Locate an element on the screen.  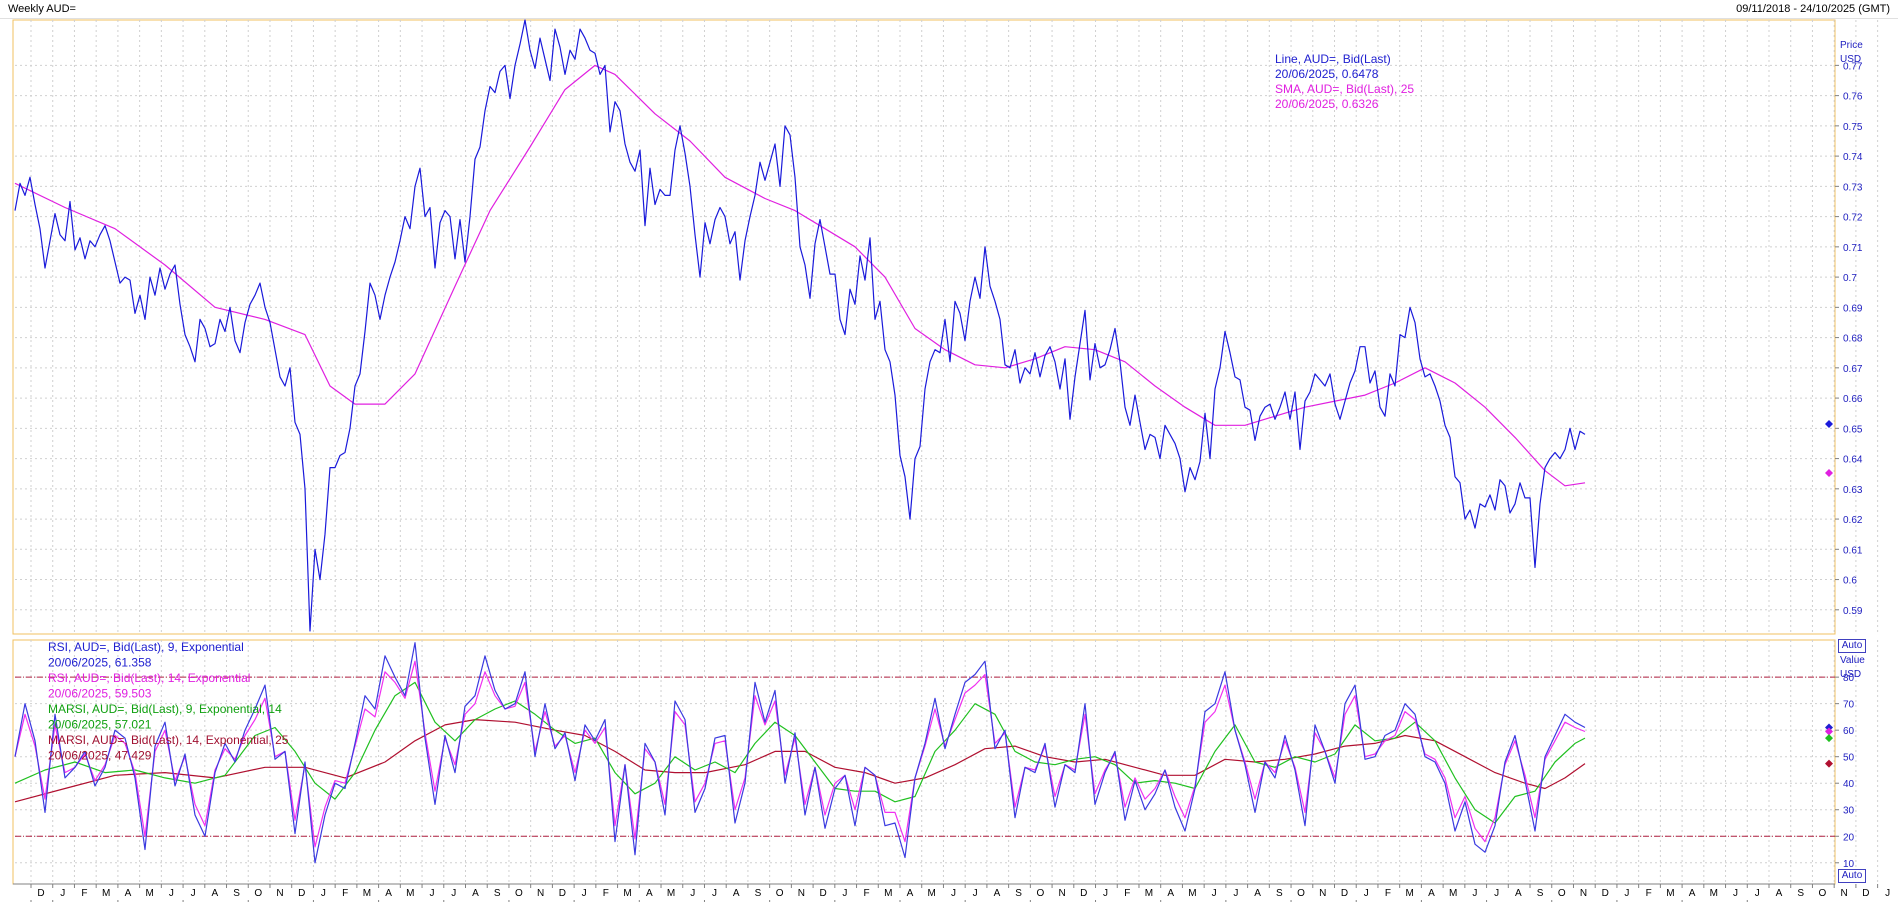
rsi-auto-scale-button: Auto is located at coordinates (1852, 876).